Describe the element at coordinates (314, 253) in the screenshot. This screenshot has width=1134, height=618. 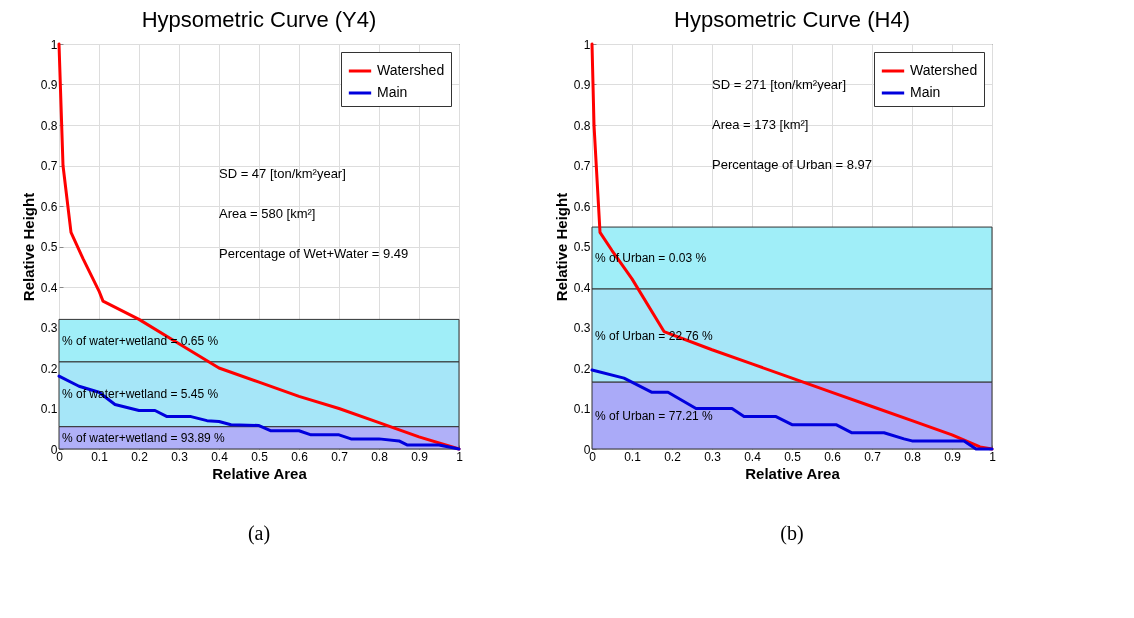
I see `annotation: Percentage of Wet+Water = 9.49` at that location.